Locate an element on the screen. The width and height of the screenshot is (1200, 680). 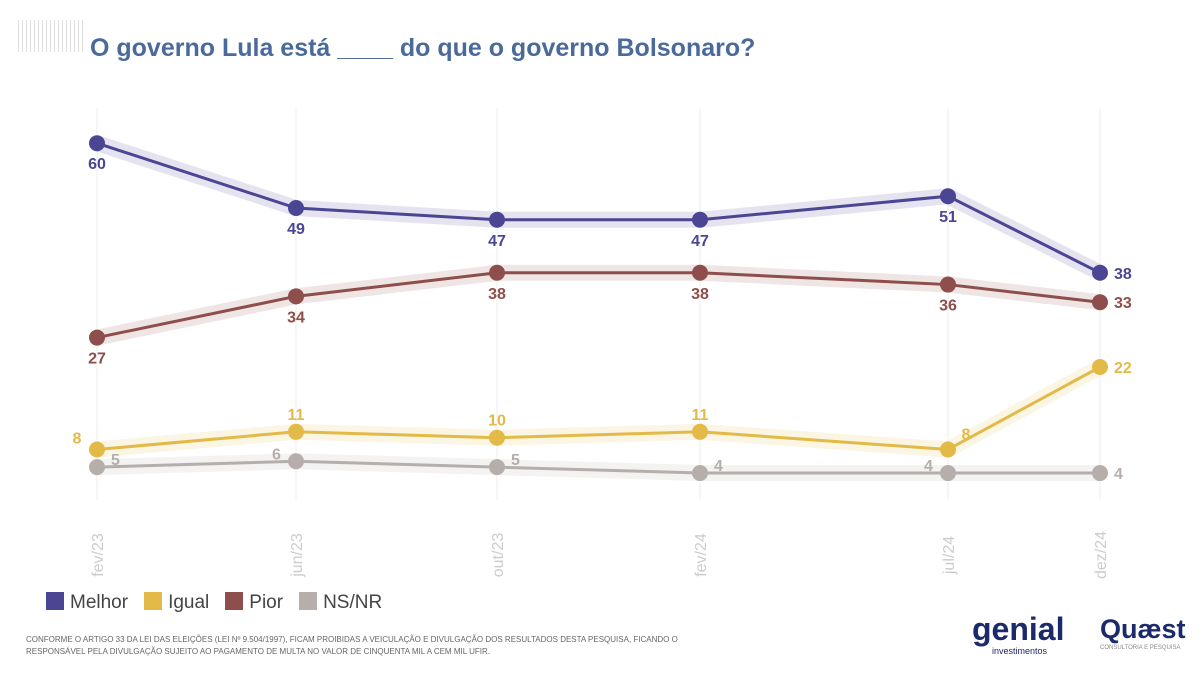
series-line-Pior is located at coordinates (598, 305).